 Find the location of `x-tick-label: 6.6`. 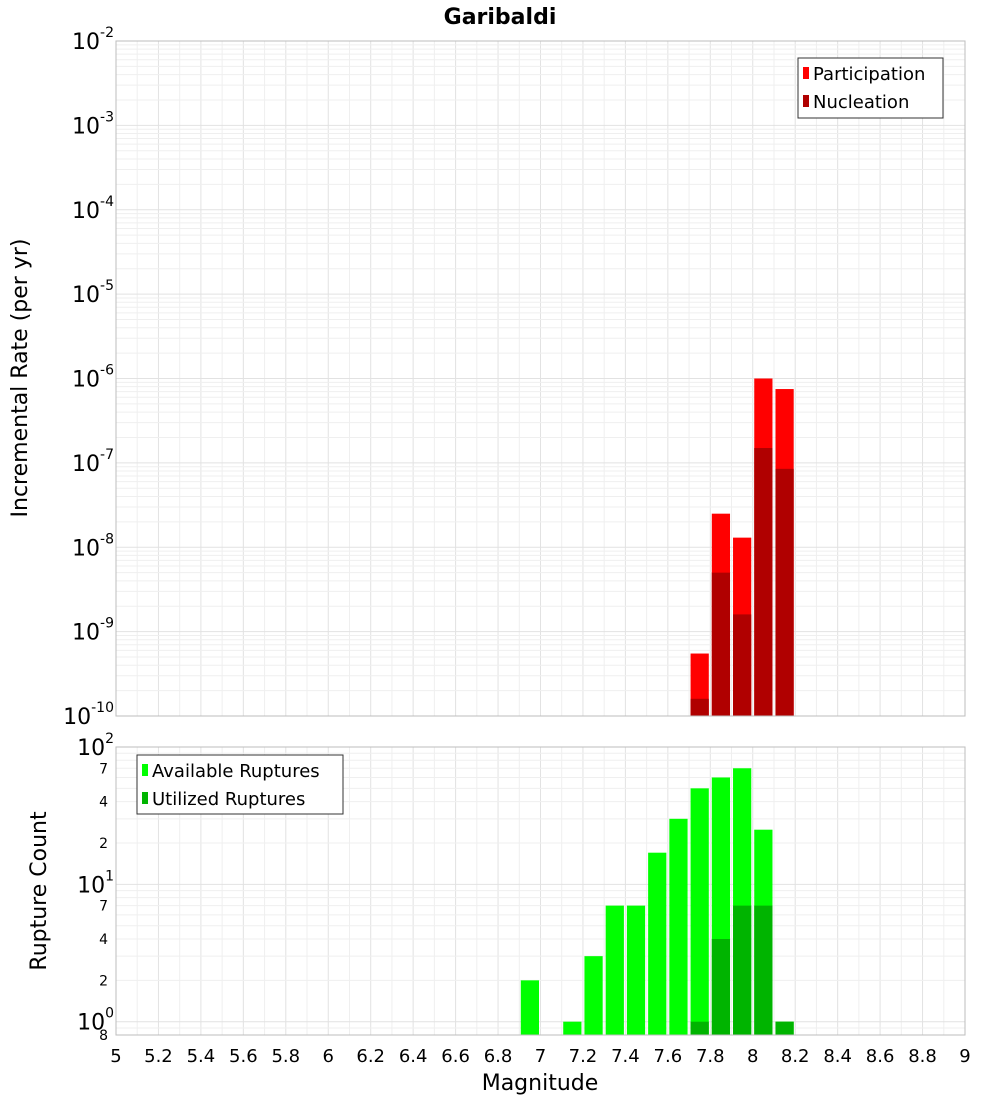

x-tick-label: 6.6 is located at coordinates (455, 1056).